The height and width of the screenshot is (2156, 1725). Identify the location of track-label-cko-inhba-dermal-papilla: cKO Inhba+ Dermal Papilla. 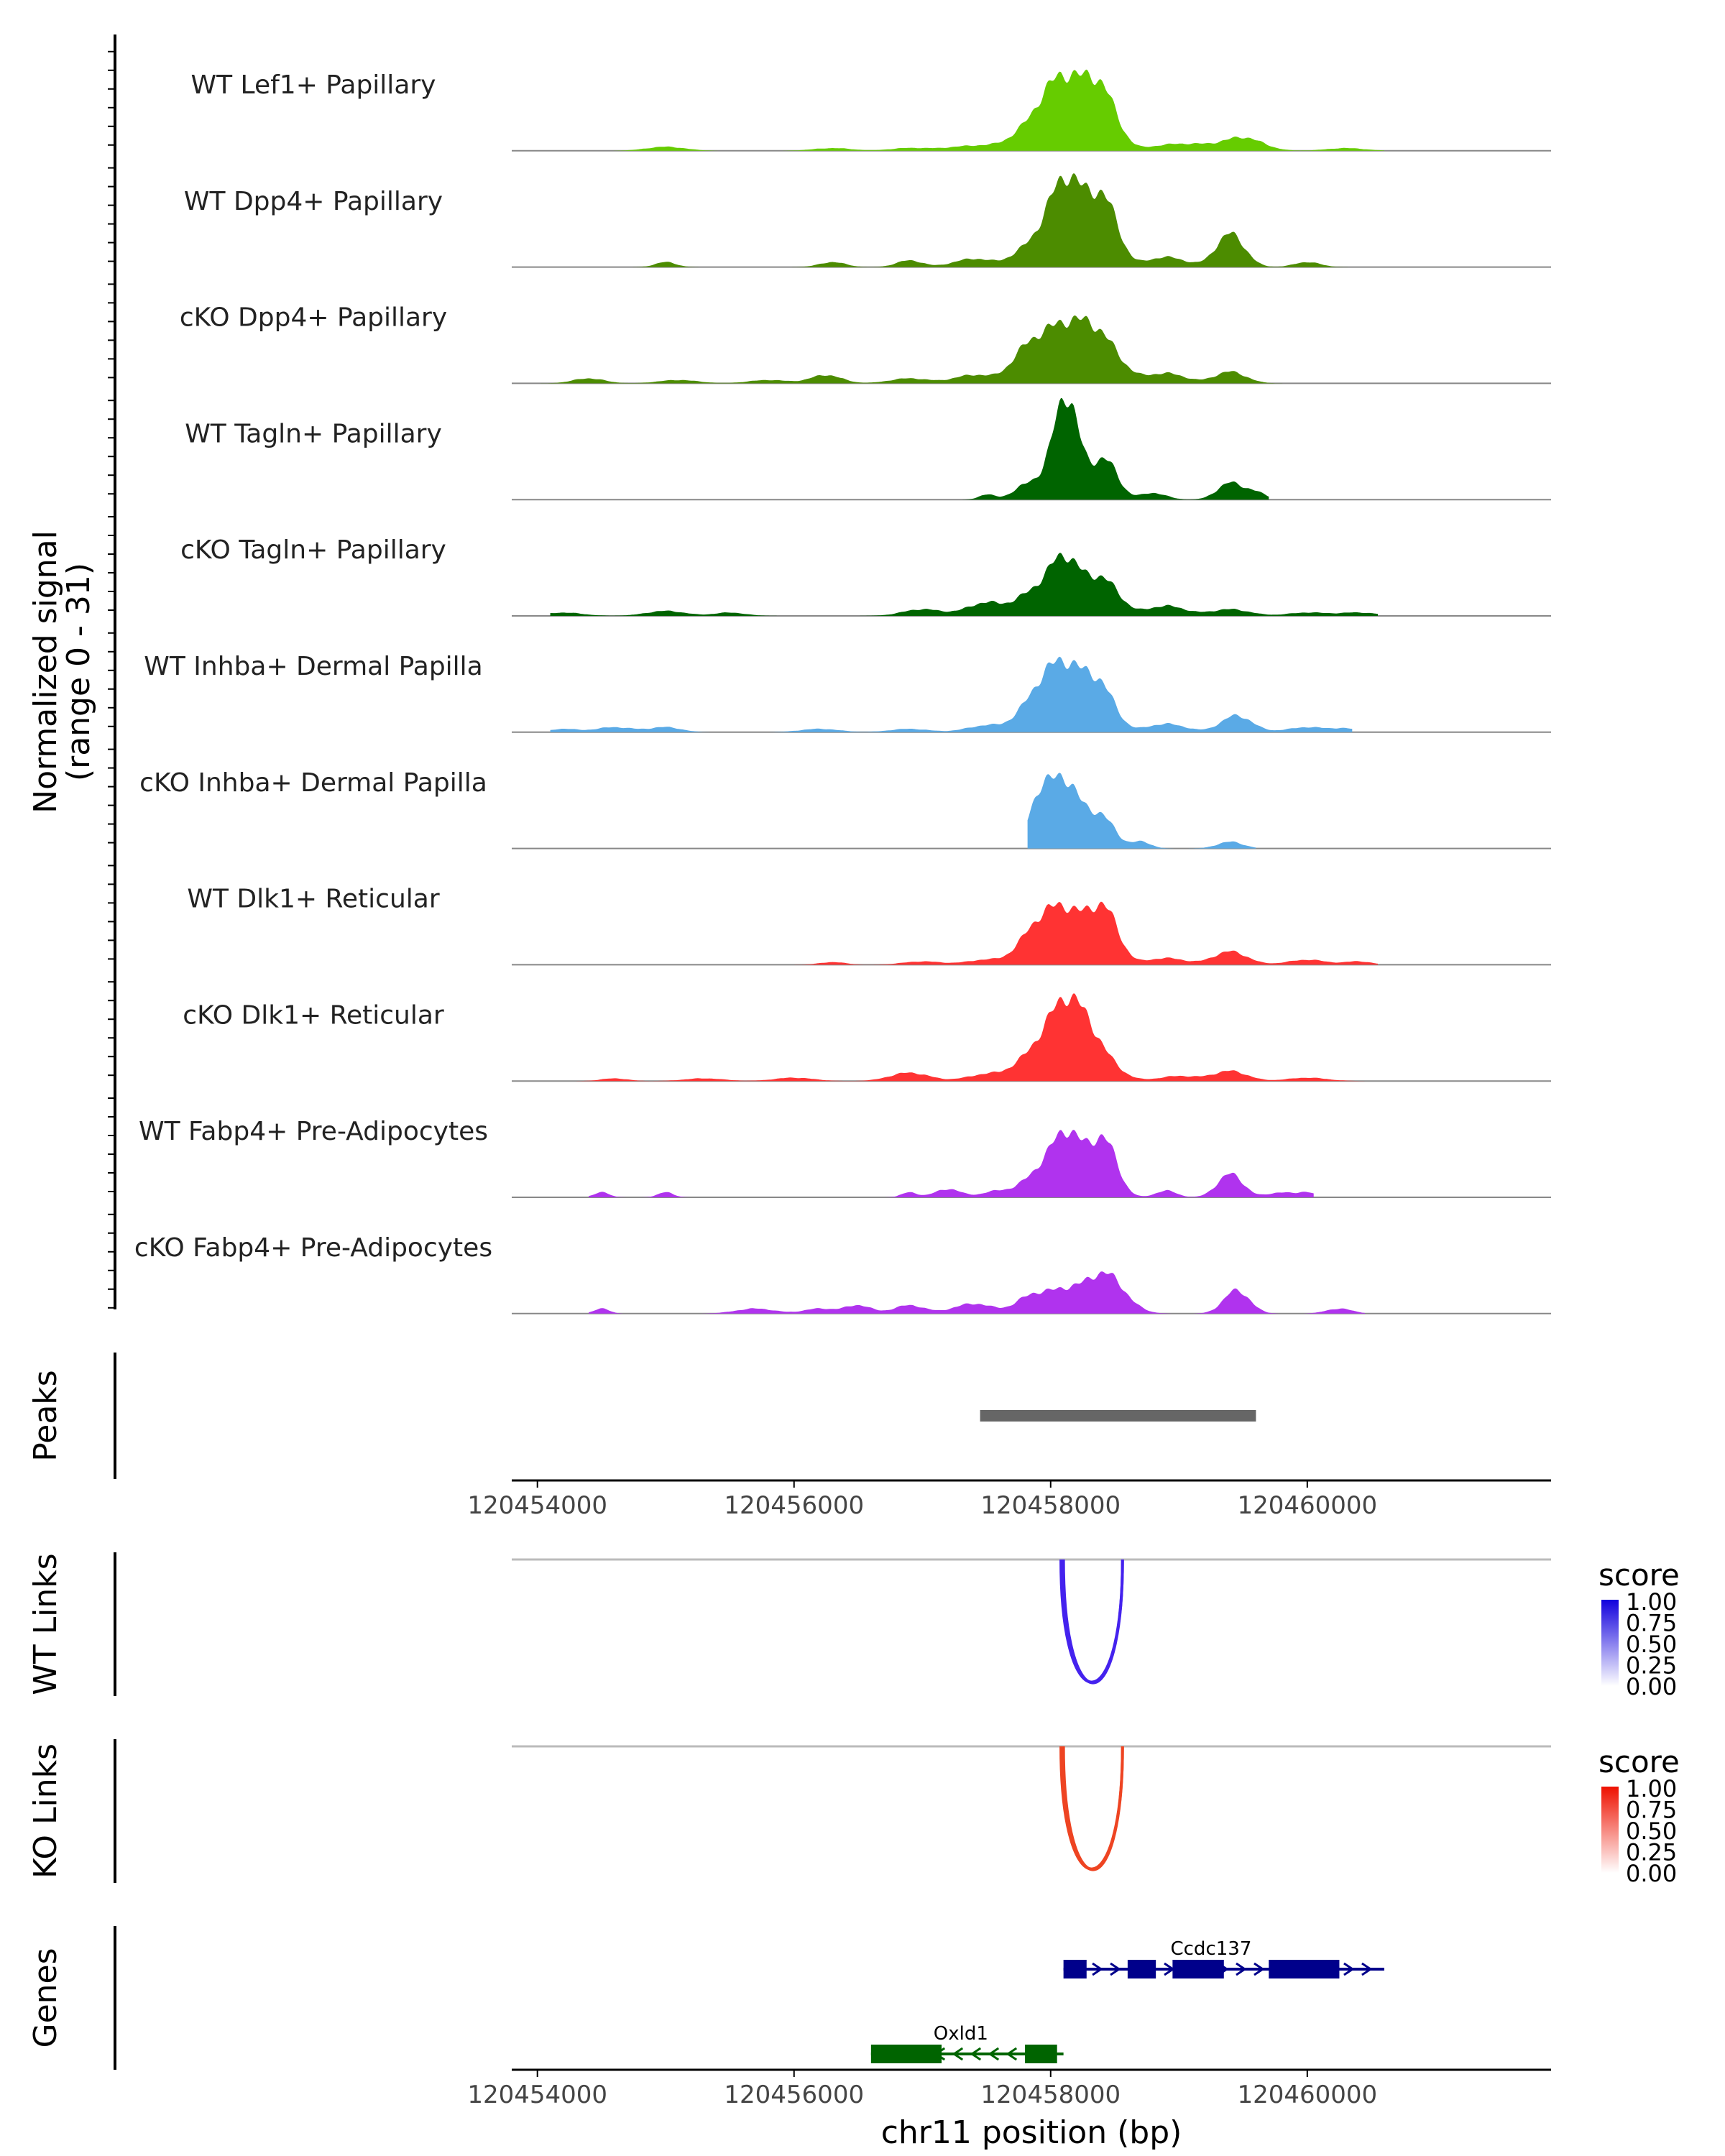
(313, 783).